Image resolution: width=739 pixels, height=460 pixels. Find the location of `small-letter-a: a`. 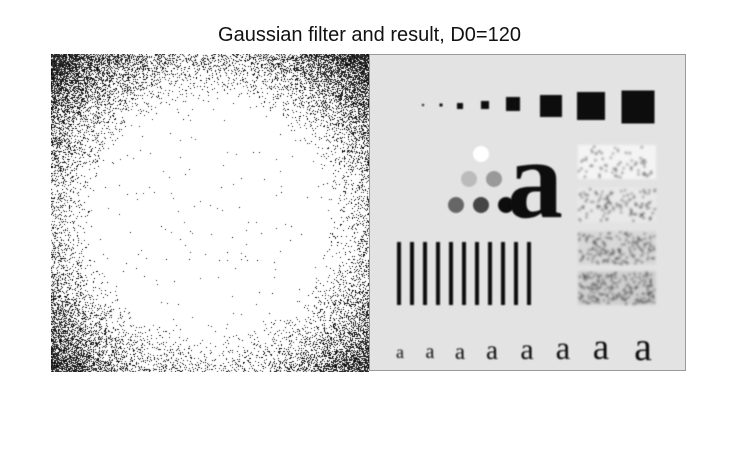

small-letter-a: a is located at coordinates (643, 346).